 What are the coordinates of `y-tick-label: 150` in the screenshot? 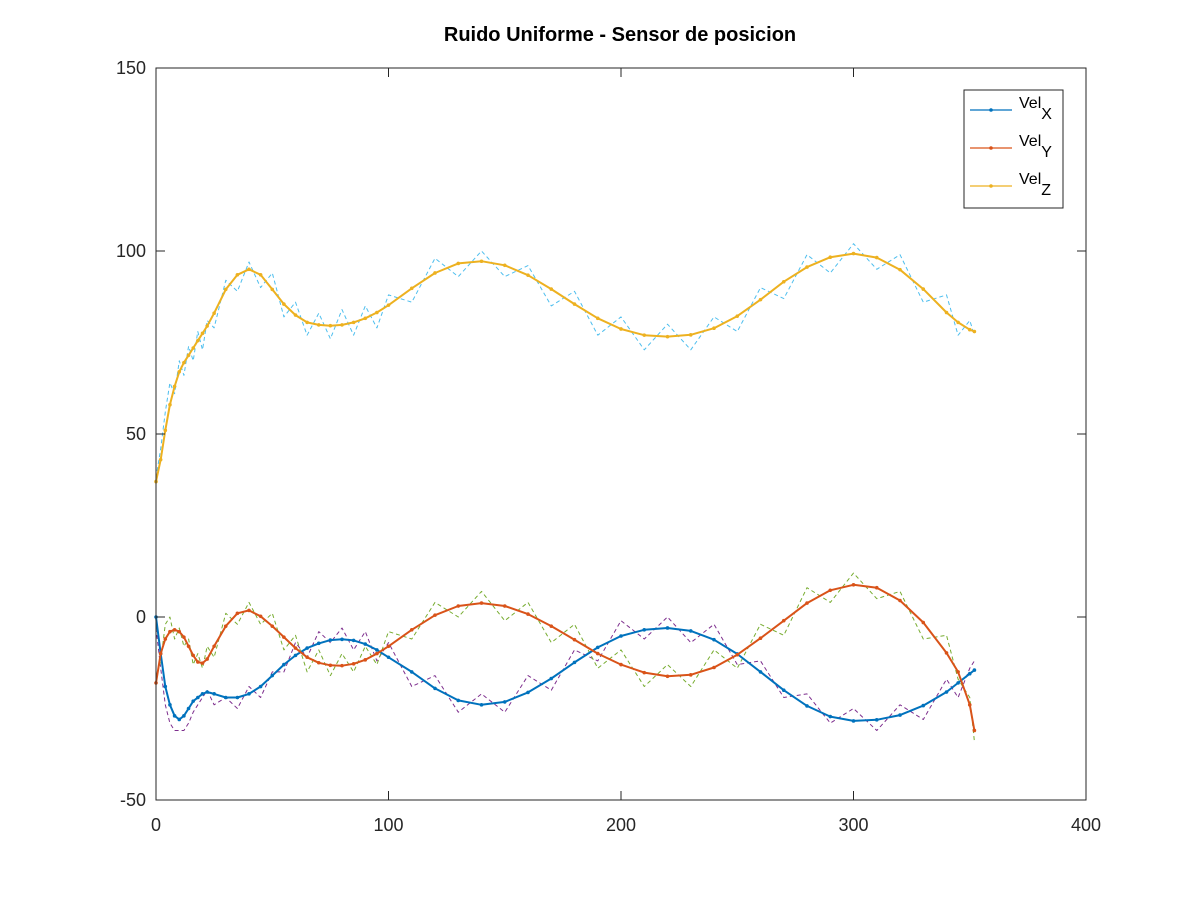 It's located at (131, 68).